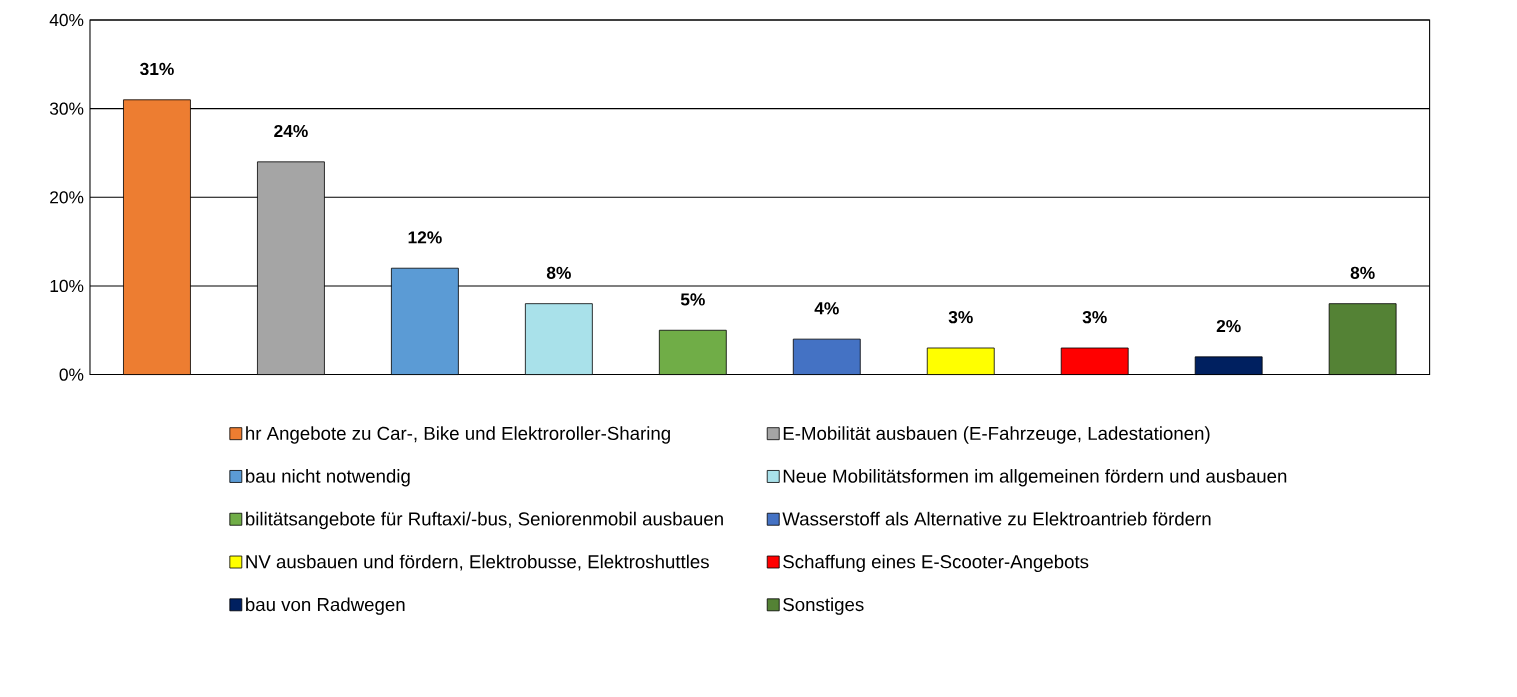  I want to click on y-tick-label: 30%, so click(66, 108).